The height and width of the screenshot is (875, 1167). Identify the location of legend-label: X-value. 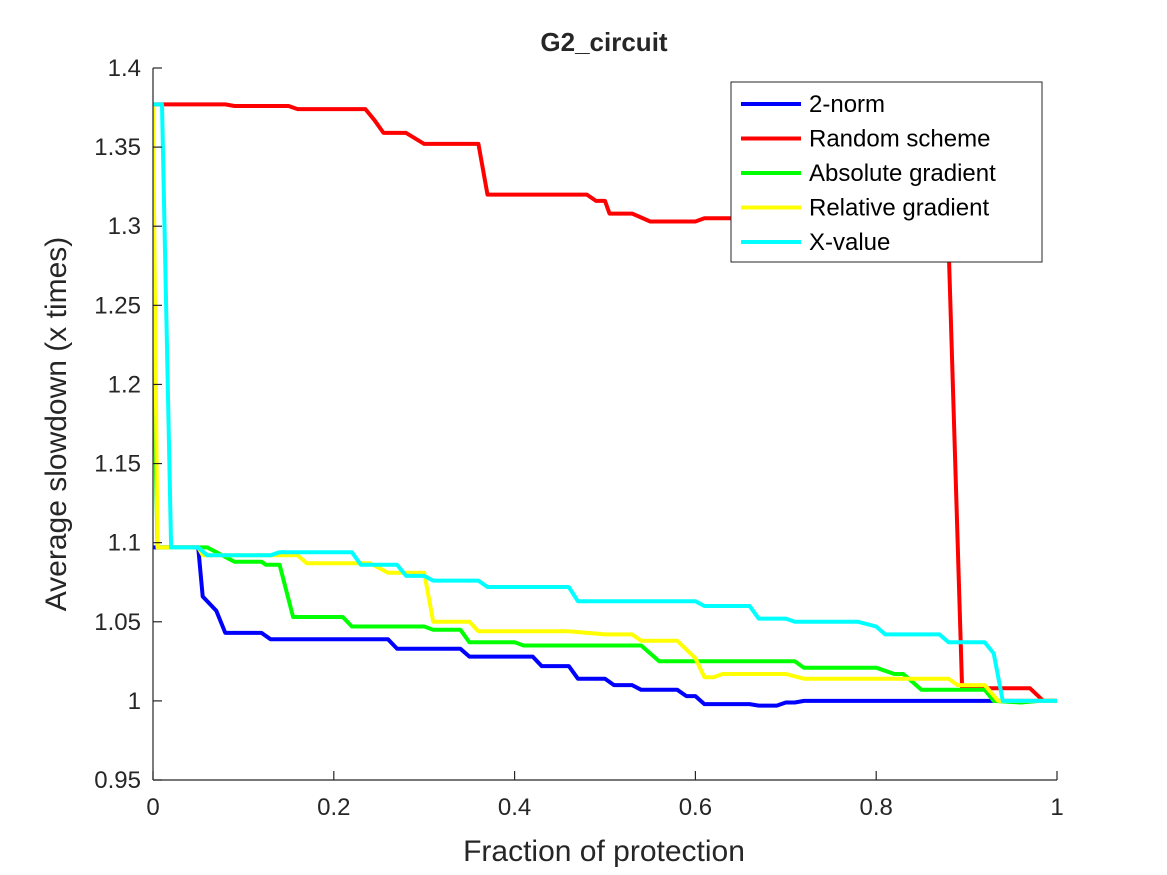
(849, 242).